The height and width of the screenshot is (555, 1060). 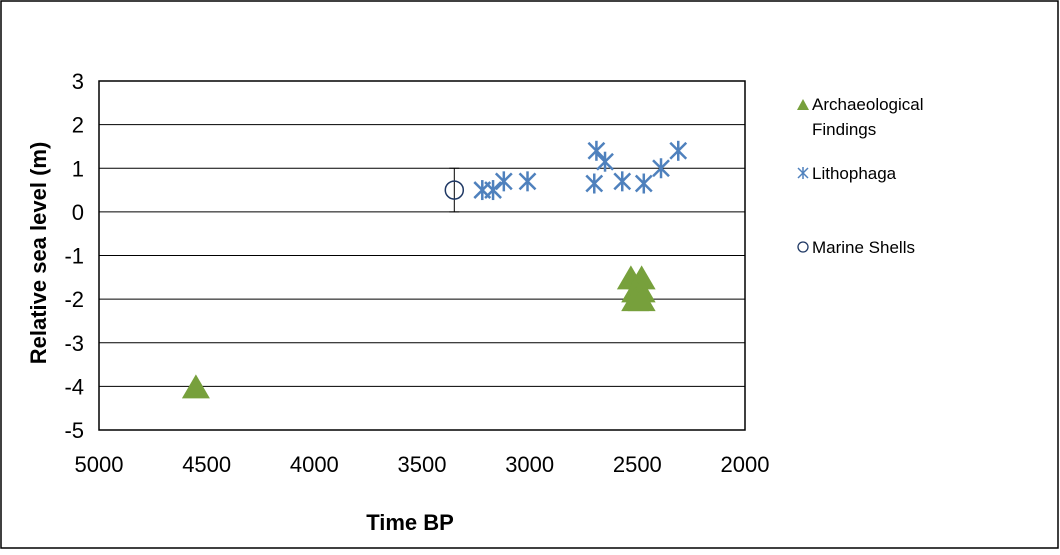 What do you see at coordinates (529, 464) in the screenshot?
I see `x-tick-label: 3000` at bounding box center [529, 464].